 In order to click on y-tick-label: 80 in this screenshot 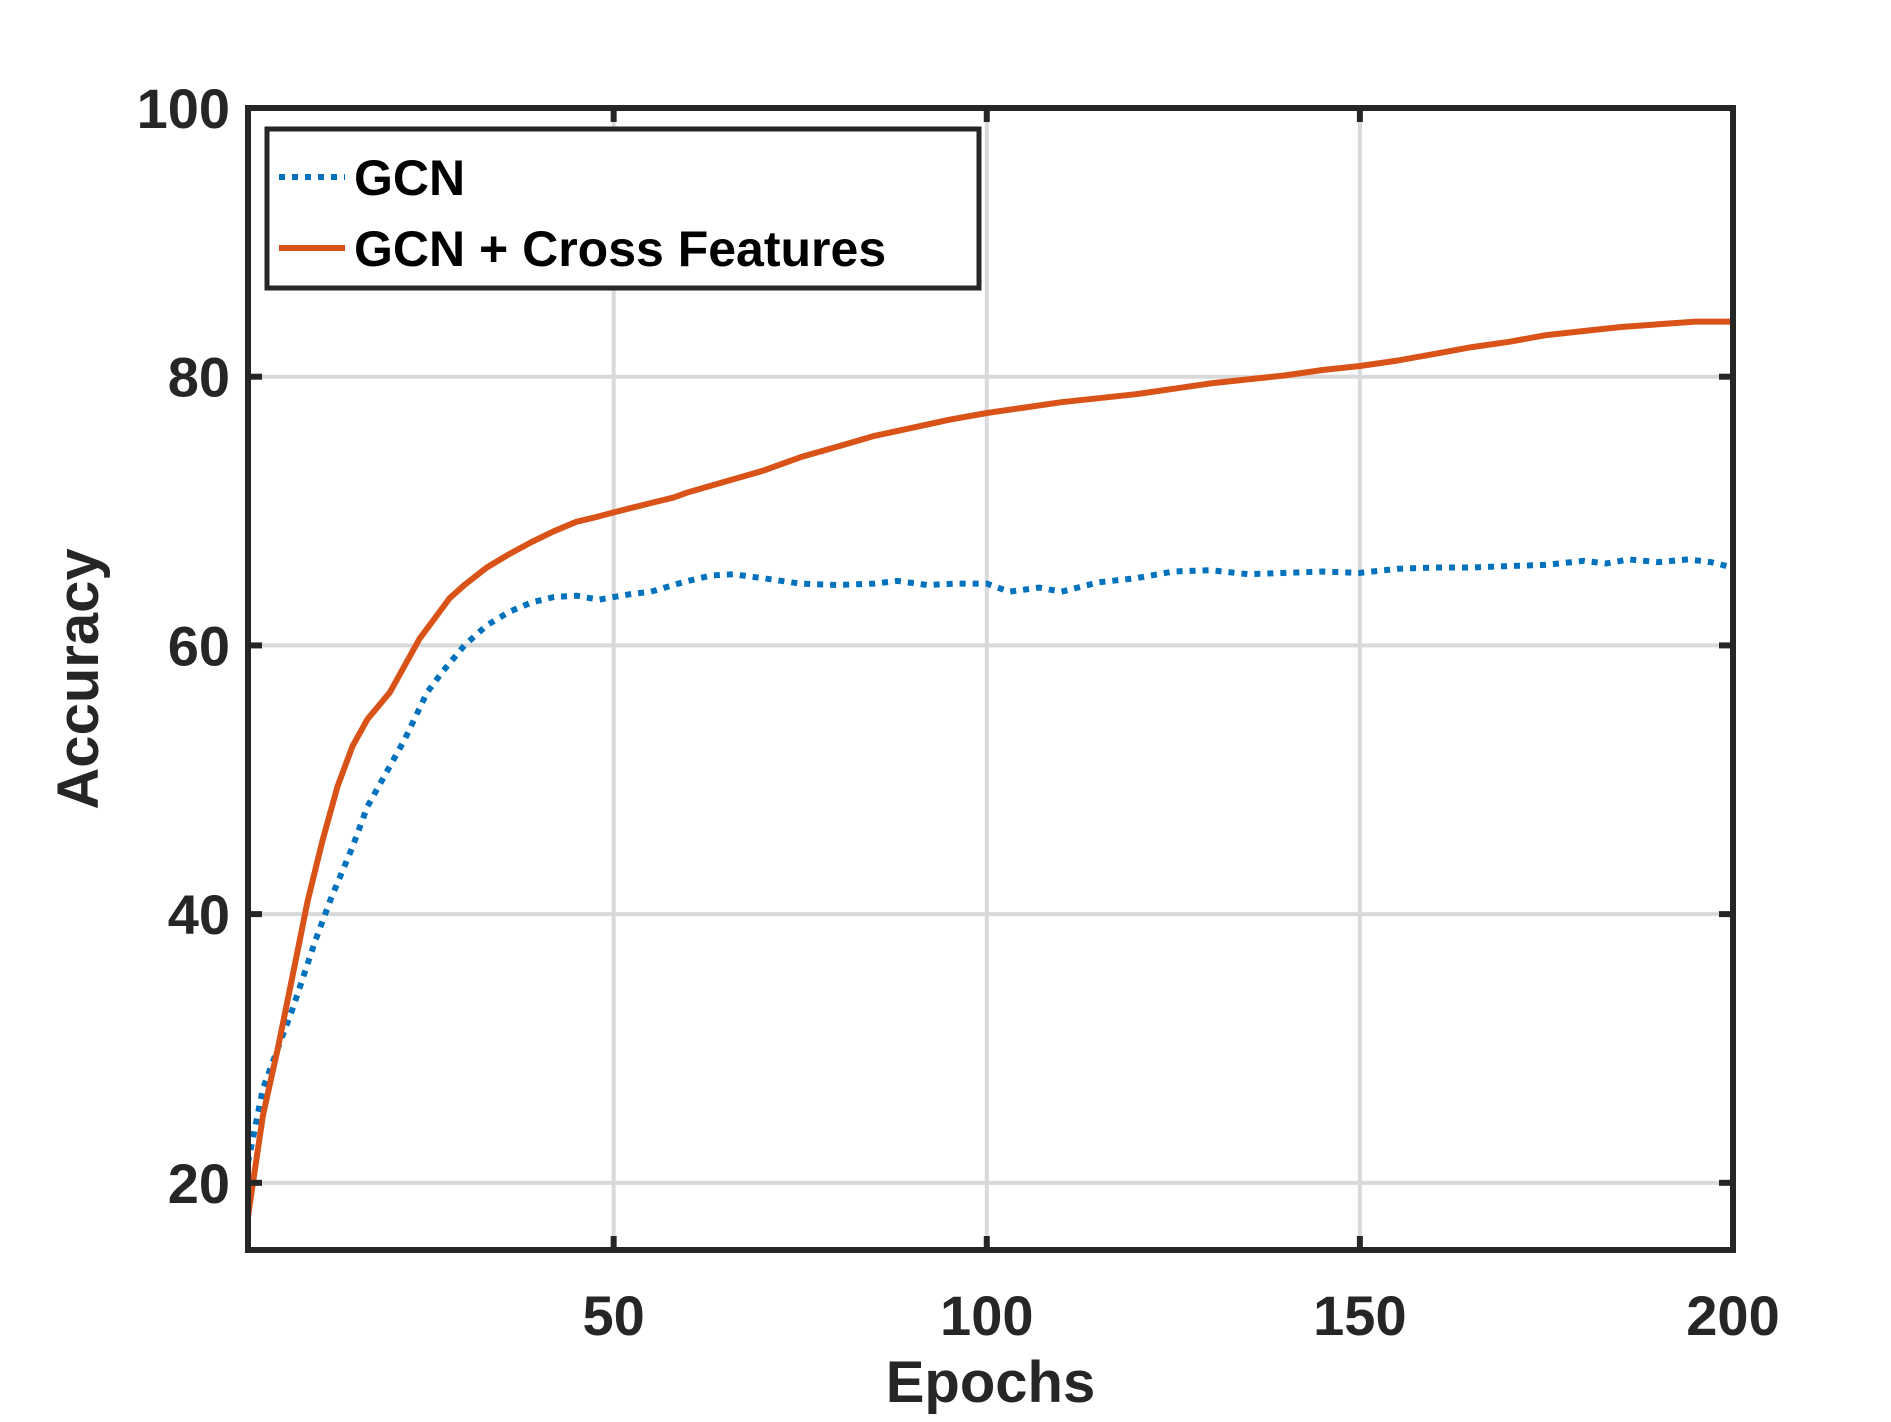, I will do `click(199, 377)`.